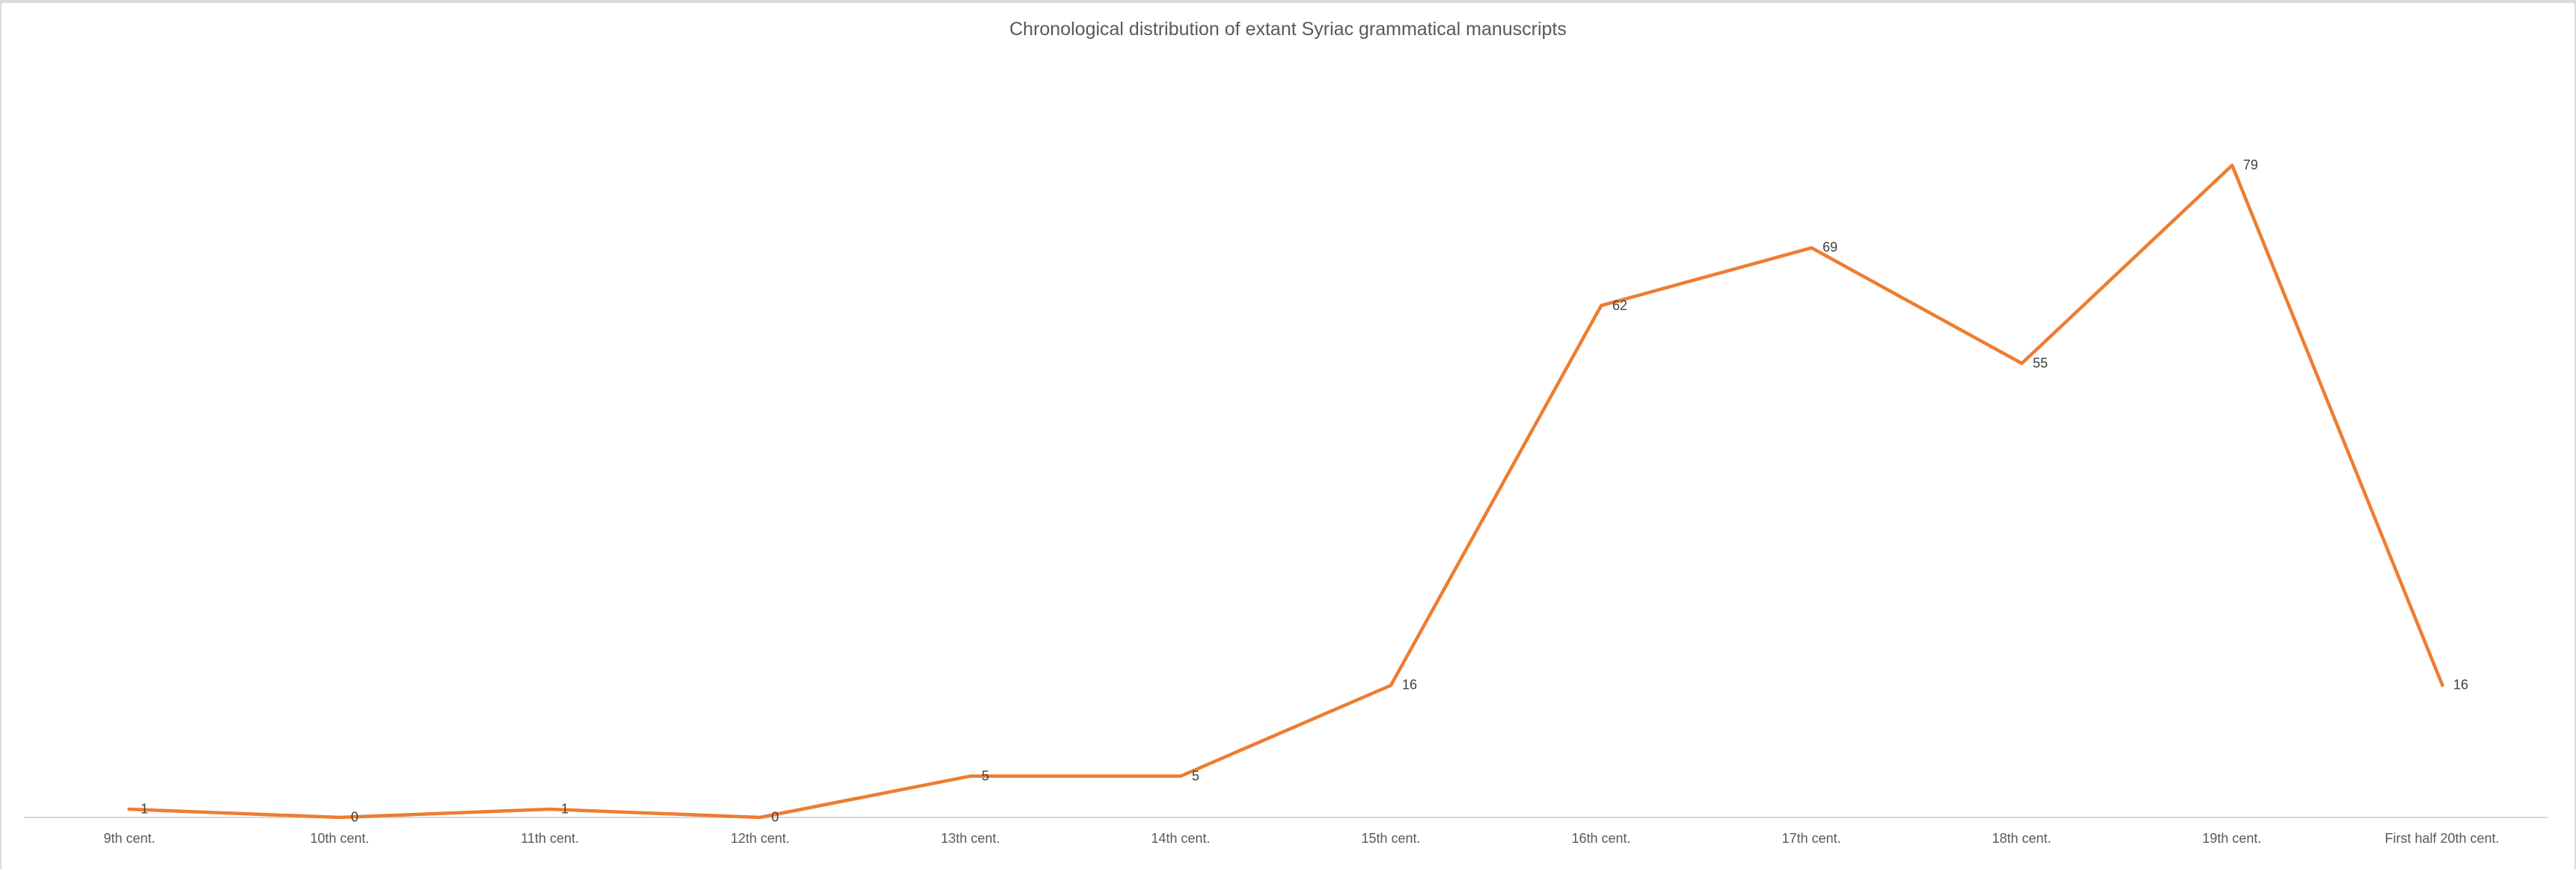 The height and width of the screenshot is (872, 2576). Describe the element at coordinates (340, 838) in the screenshot. I see `x-axis-label: 10th cent.` at that location.